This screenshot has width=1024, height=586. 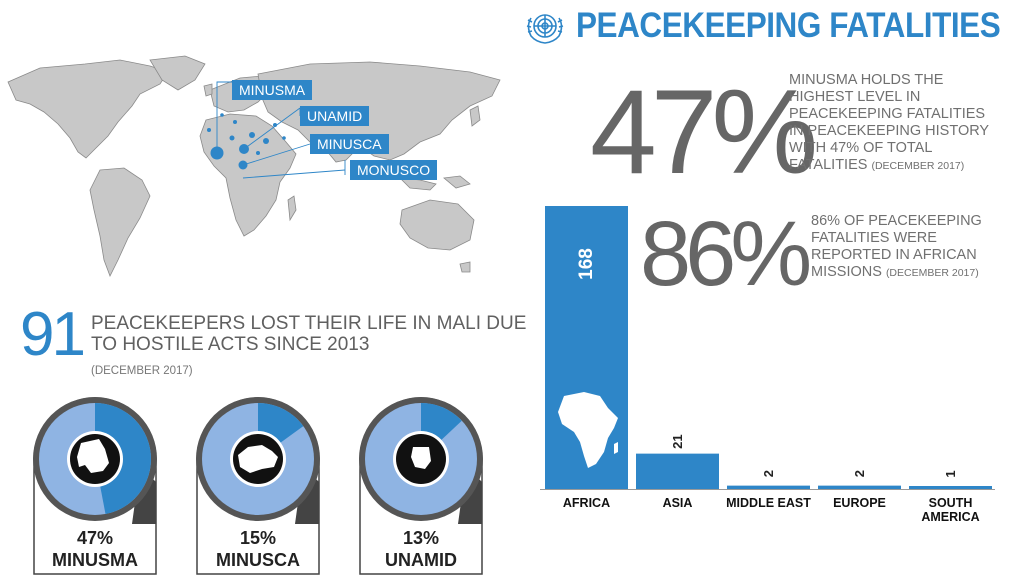 I want to click on north-america-shape, so click(x=88, y=109).